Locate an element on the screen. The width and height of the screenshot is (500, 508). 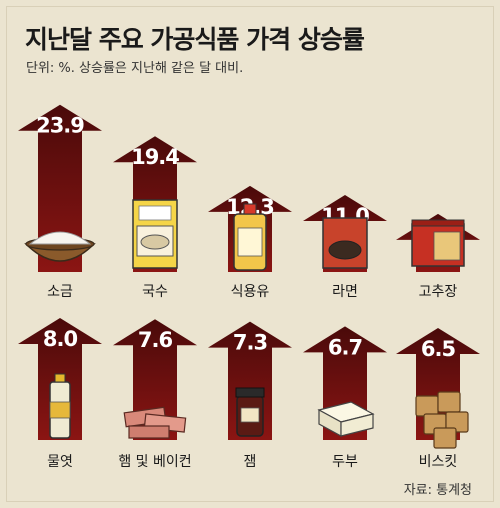
category-label: 물엿 is located at coordinates (60, 462).